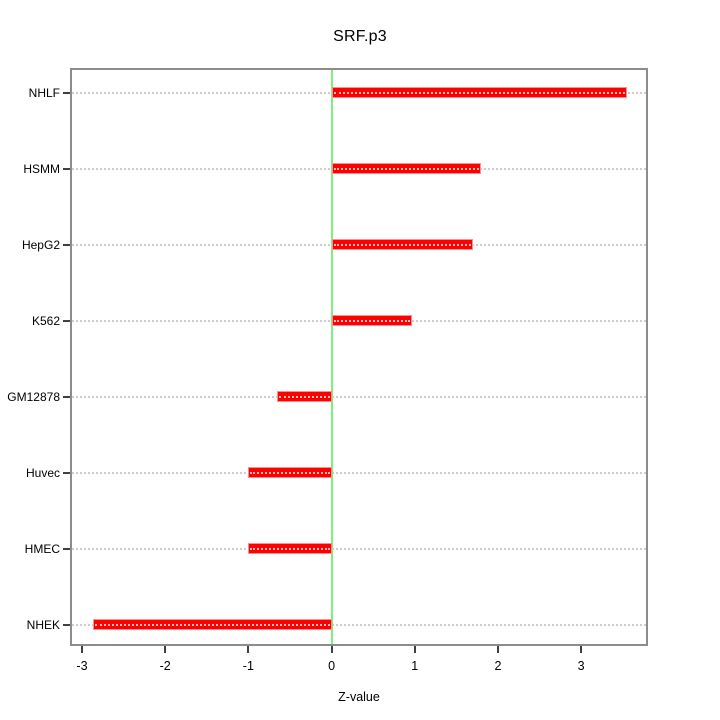 The width and height of the screenshot is (720, 720). I want to click on x-tick-label--1: -1, so click(248, 666).